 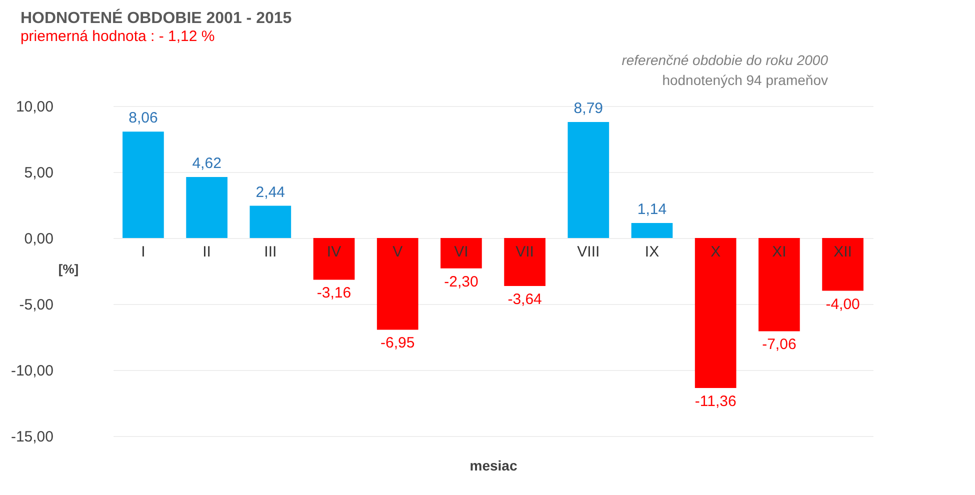 What do you see at coordinates (397, 343) in the screenshot?
I see `data-label: -6,95` at bounding box center [397, 343].